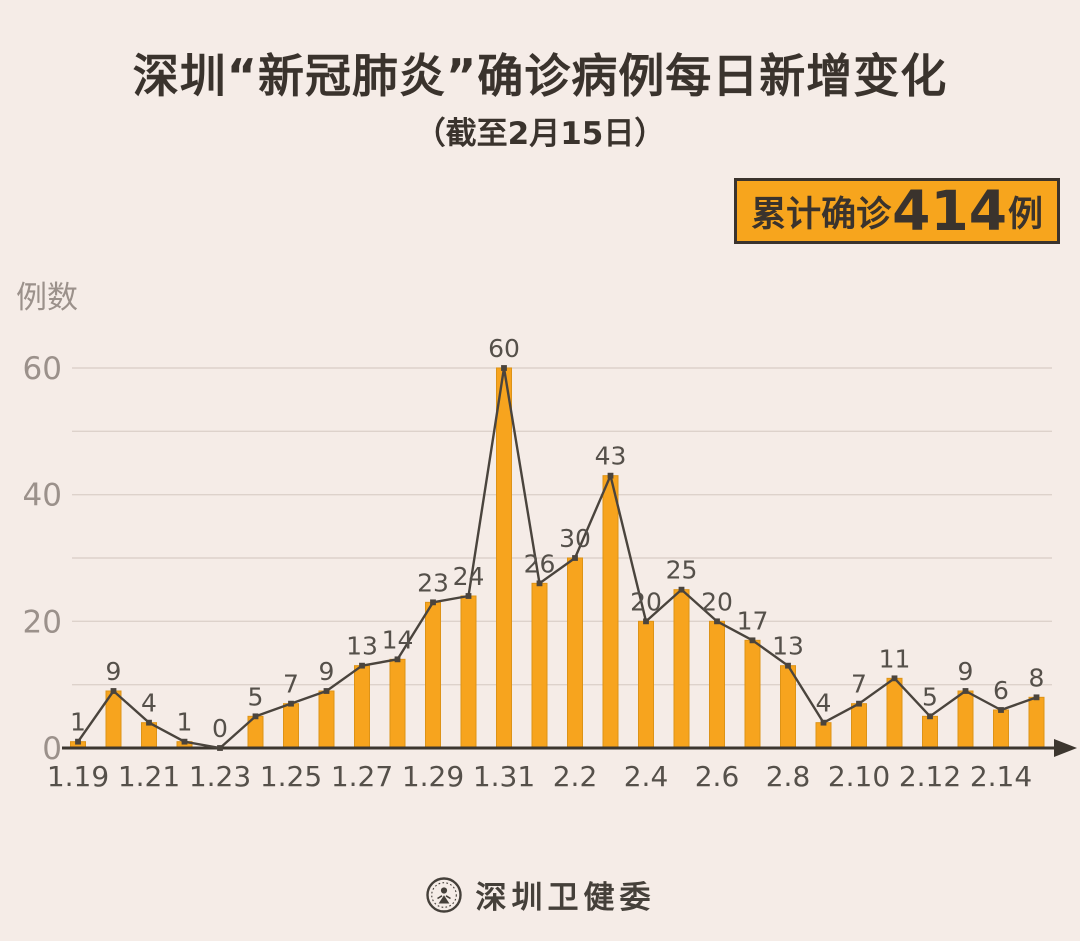 The width and height of the screenshot is (1080, 941). What do you see at coordinates (682, 570) in the screenshot?
I see `value-label: 25` at bounding box center [682, 570].